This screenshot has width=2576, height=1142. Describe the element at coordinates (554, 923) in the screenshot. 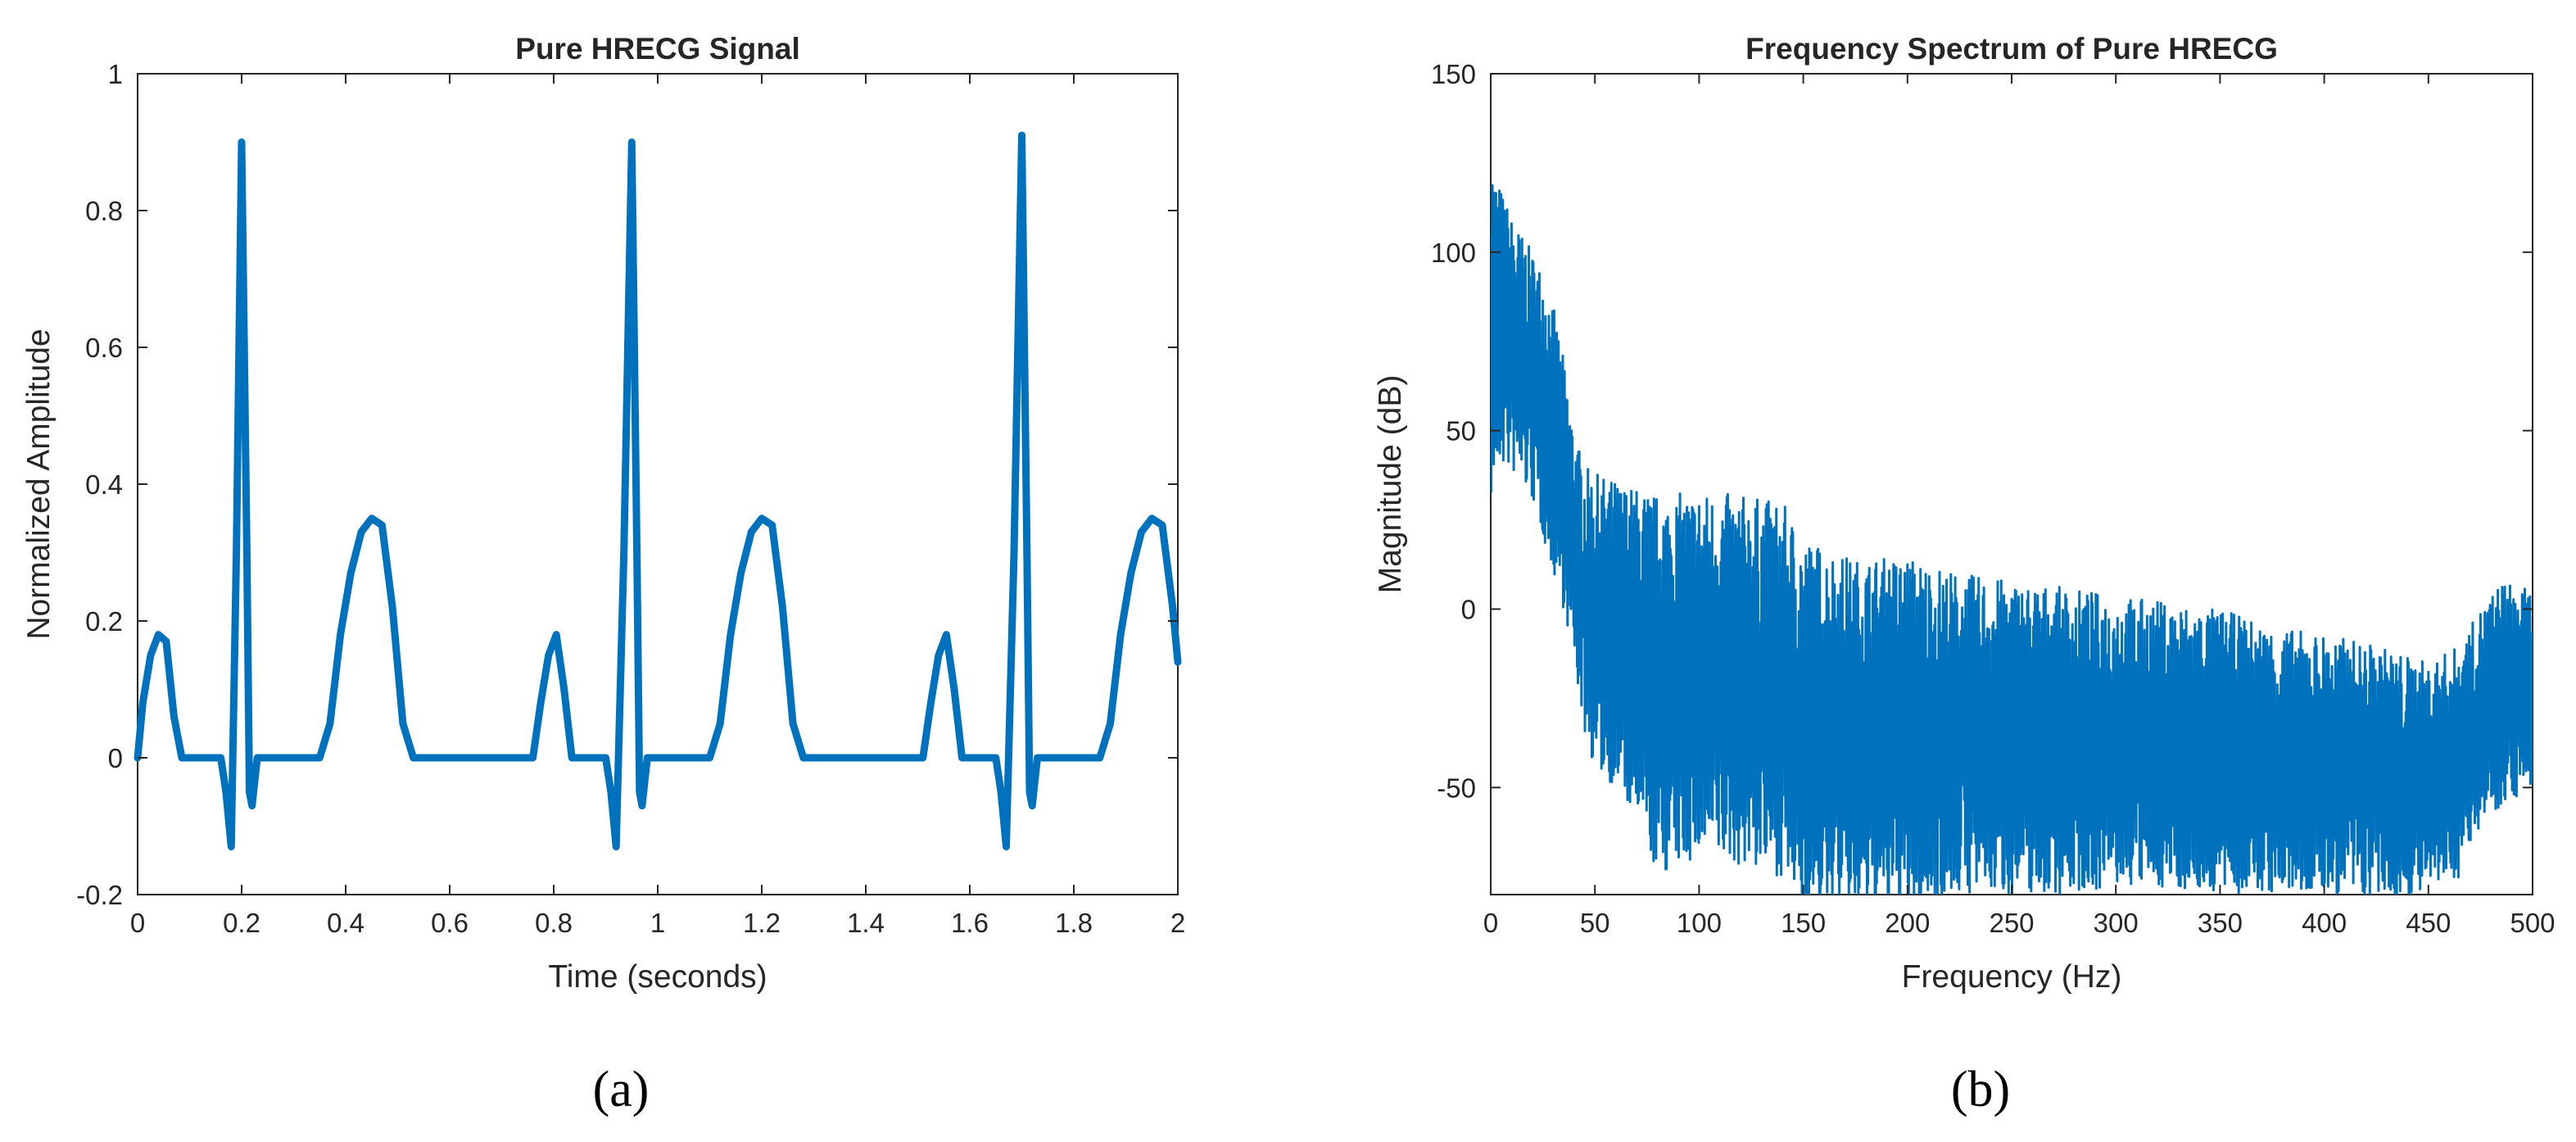

I see `chart-a-x-tick-label: 0.8` at that location.